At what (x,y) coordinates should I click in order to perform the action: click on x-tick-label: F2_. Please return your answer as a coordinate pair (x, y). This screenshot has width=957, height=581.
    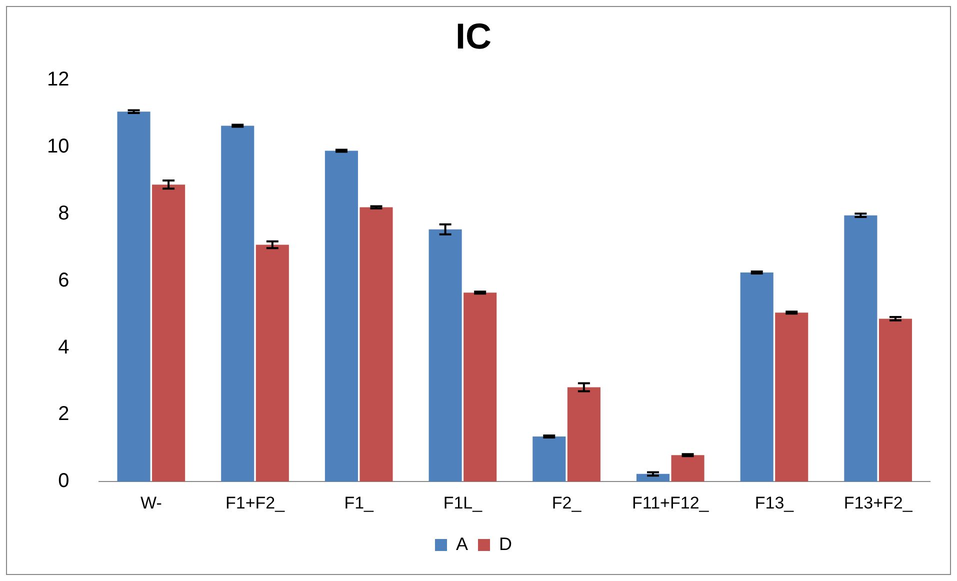
    Looking at the image, I should click on (567, 502).